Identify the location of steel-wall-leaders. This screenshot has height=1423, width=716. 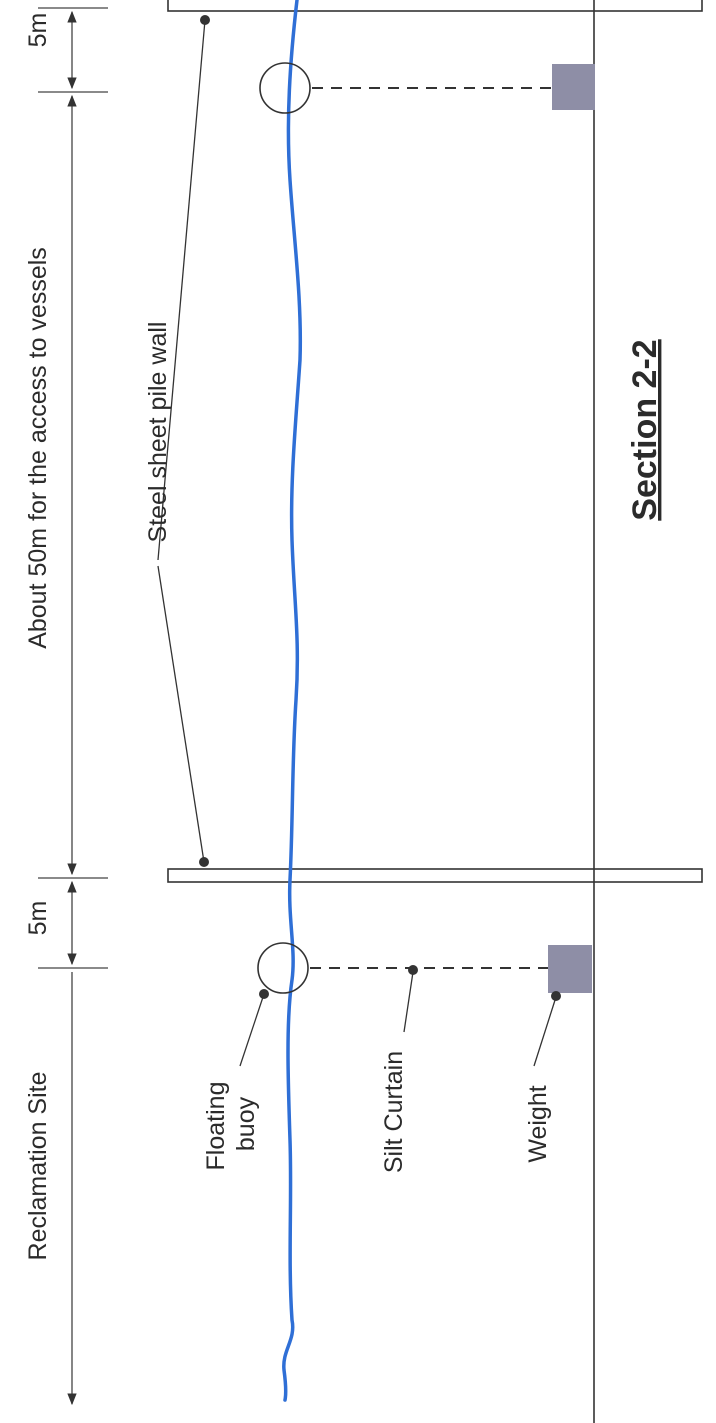
(183, 441).